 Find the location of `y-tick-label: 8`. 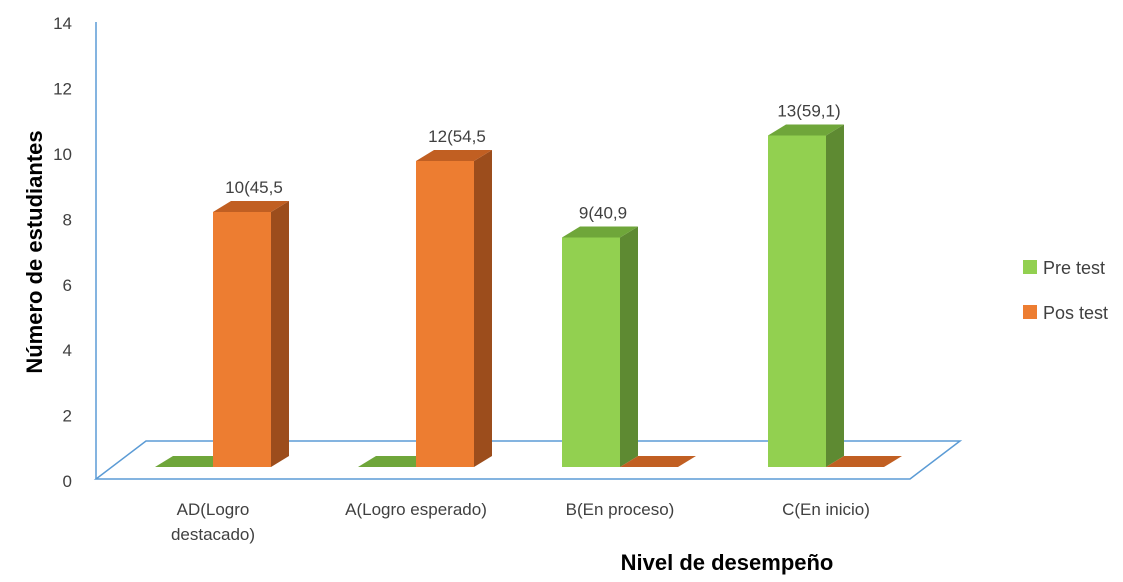

y-tick-label: 8 is located at coordinates (67, 219).